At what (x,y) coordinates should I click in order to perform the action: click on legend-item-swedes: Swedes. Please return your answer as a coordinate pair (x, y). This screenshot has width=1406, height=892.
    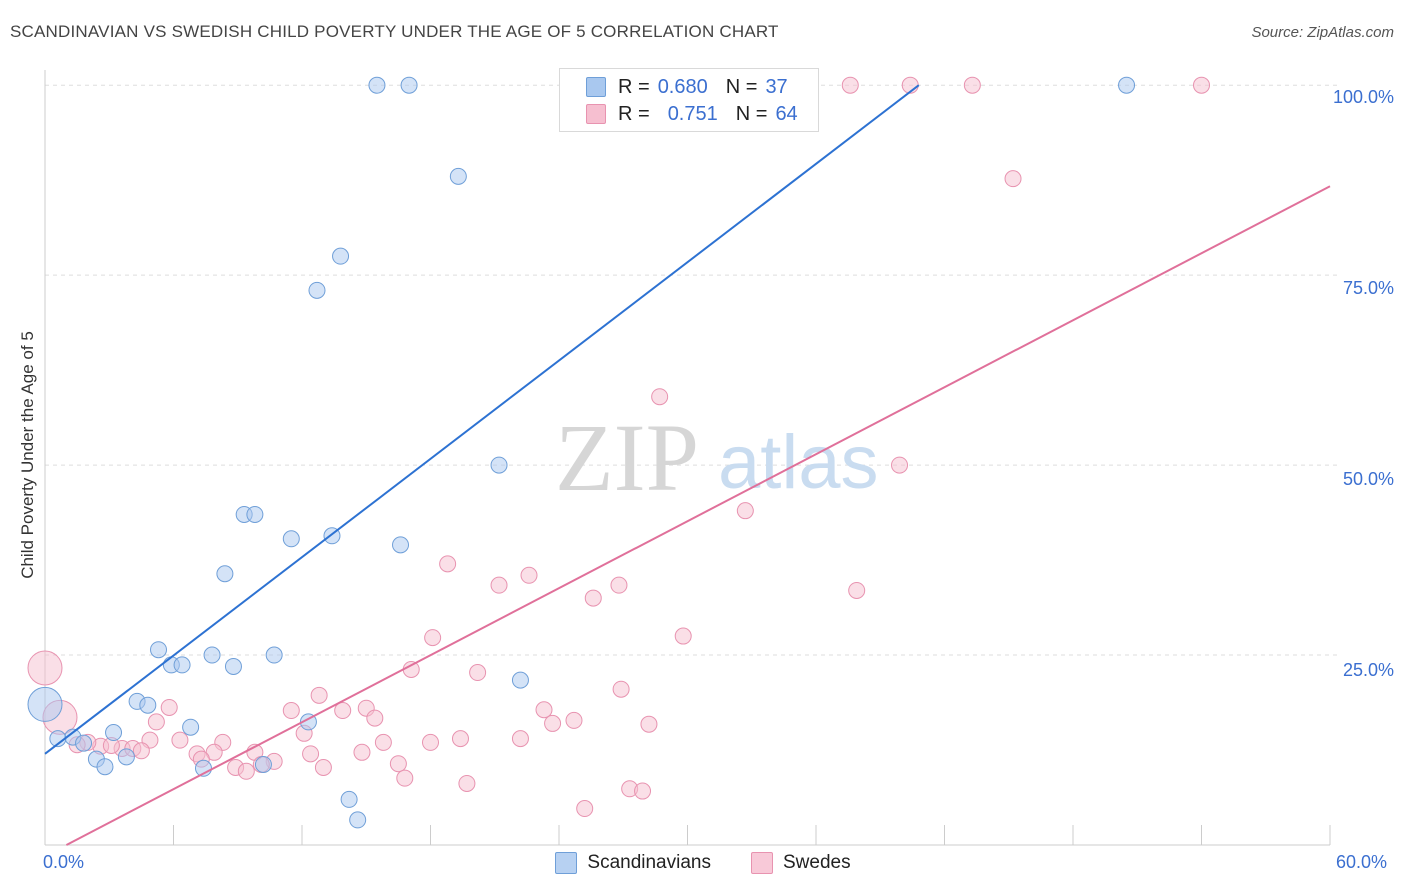
    Looking at the image, I should click on (800, 863).